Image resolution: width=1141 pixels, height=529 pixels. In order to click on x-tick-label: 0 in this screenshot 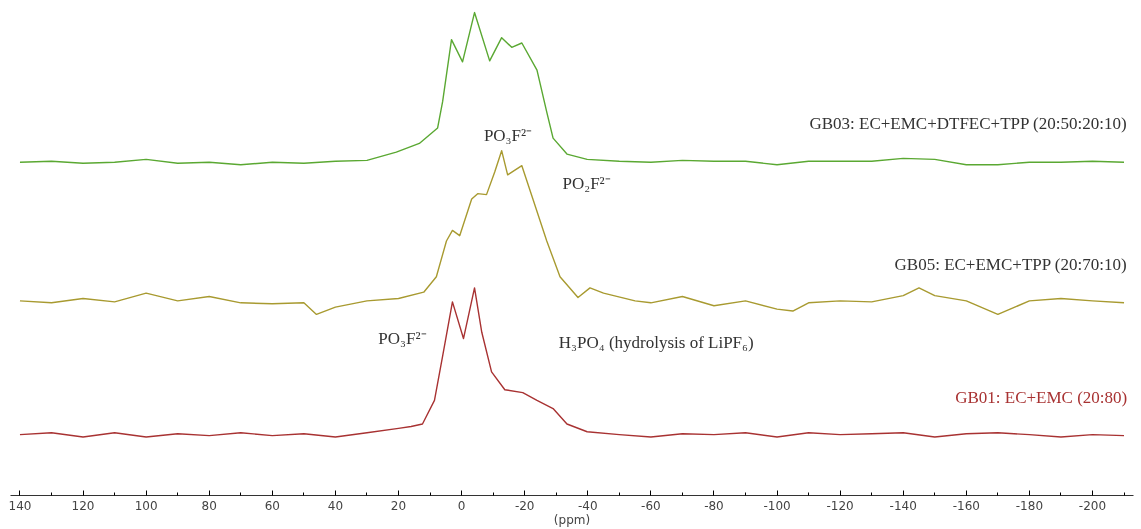, I will do `click(461, 505)`.